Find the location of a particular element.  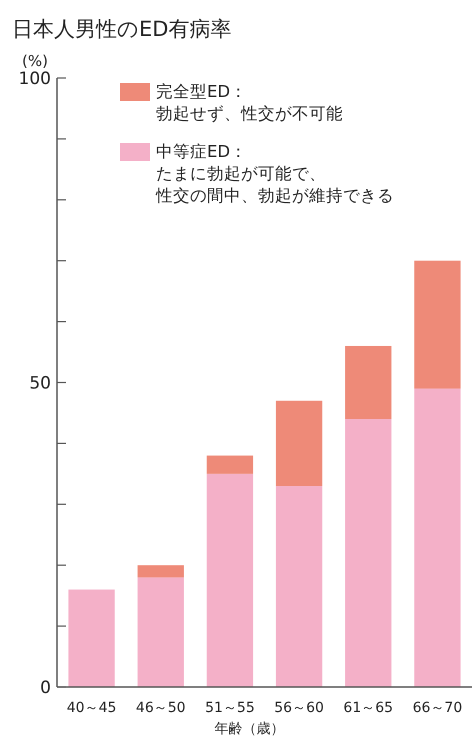

y-axis-title: (%) is located at coordinates (35, 61).